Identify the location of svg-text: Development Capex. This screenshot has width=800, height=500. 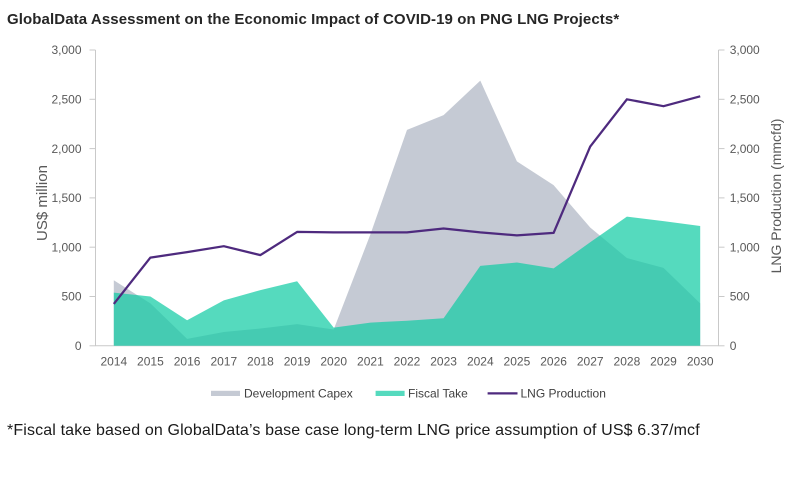
(298, 394).